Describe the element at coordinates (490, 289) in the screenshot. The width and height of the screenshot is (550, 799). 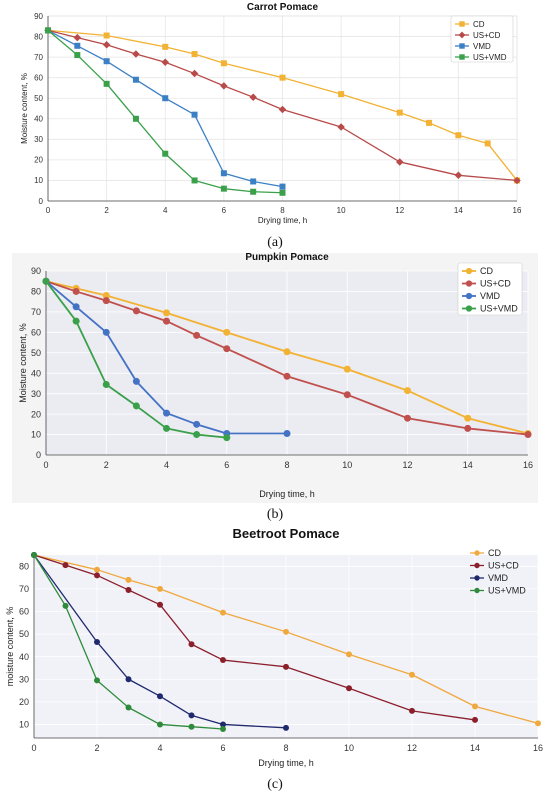
I see `legend-box` at that location.